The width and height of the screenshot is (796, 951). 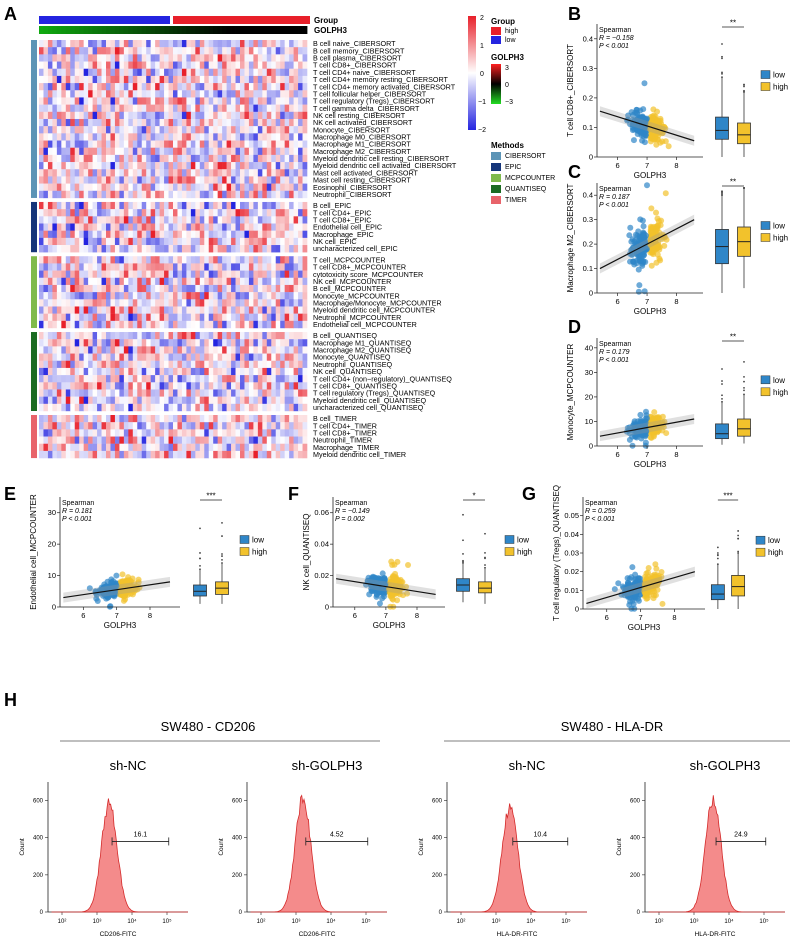 What do you see at coordinates (614, 352) in the screenshot?
I see `stats-r-value: R = 0.179` at bounding box center [614, 352].